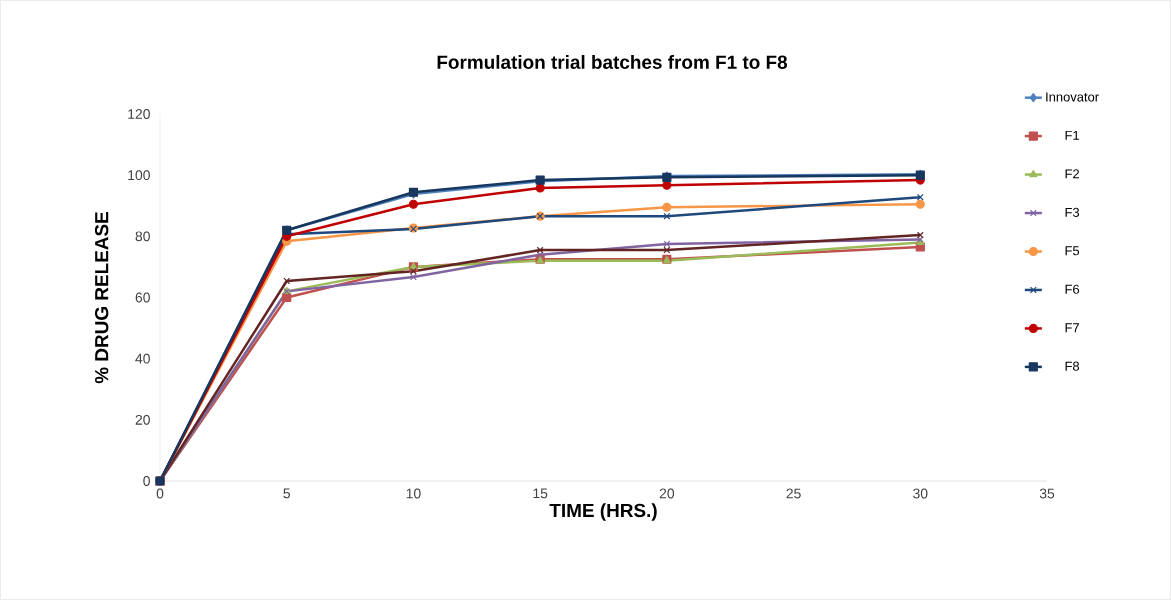  What do you see at coordinates (160, 493) in the screenshot?
I see `x-tick-label: 0` at bounding box center [160, 493].